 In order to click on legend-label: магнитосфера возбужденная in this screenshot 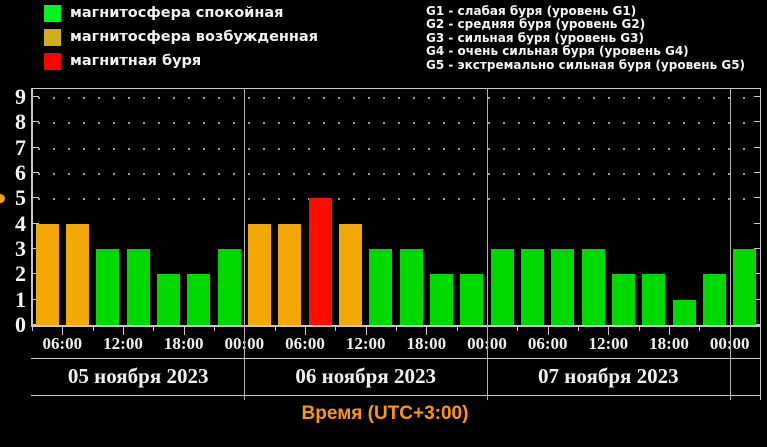, I will do `click(194, 37)`.